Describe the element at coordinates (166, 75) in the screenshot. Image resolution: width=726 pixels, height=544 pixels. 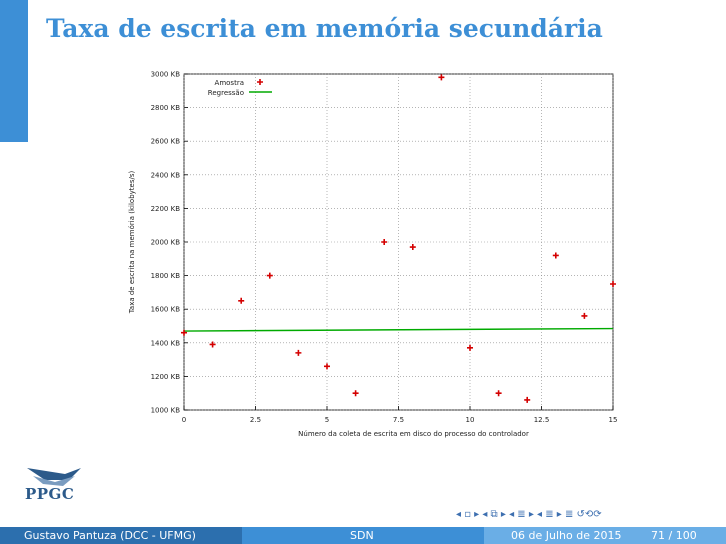
I see `y-tick-label: 3000 KB` at that location.